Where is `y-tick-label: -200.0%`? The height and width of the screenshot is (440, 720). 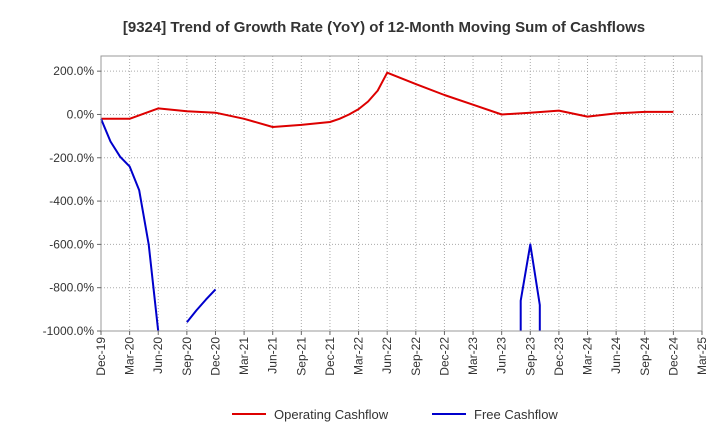 y-tick-label: -200.0% is located at coordinates (71, 158).